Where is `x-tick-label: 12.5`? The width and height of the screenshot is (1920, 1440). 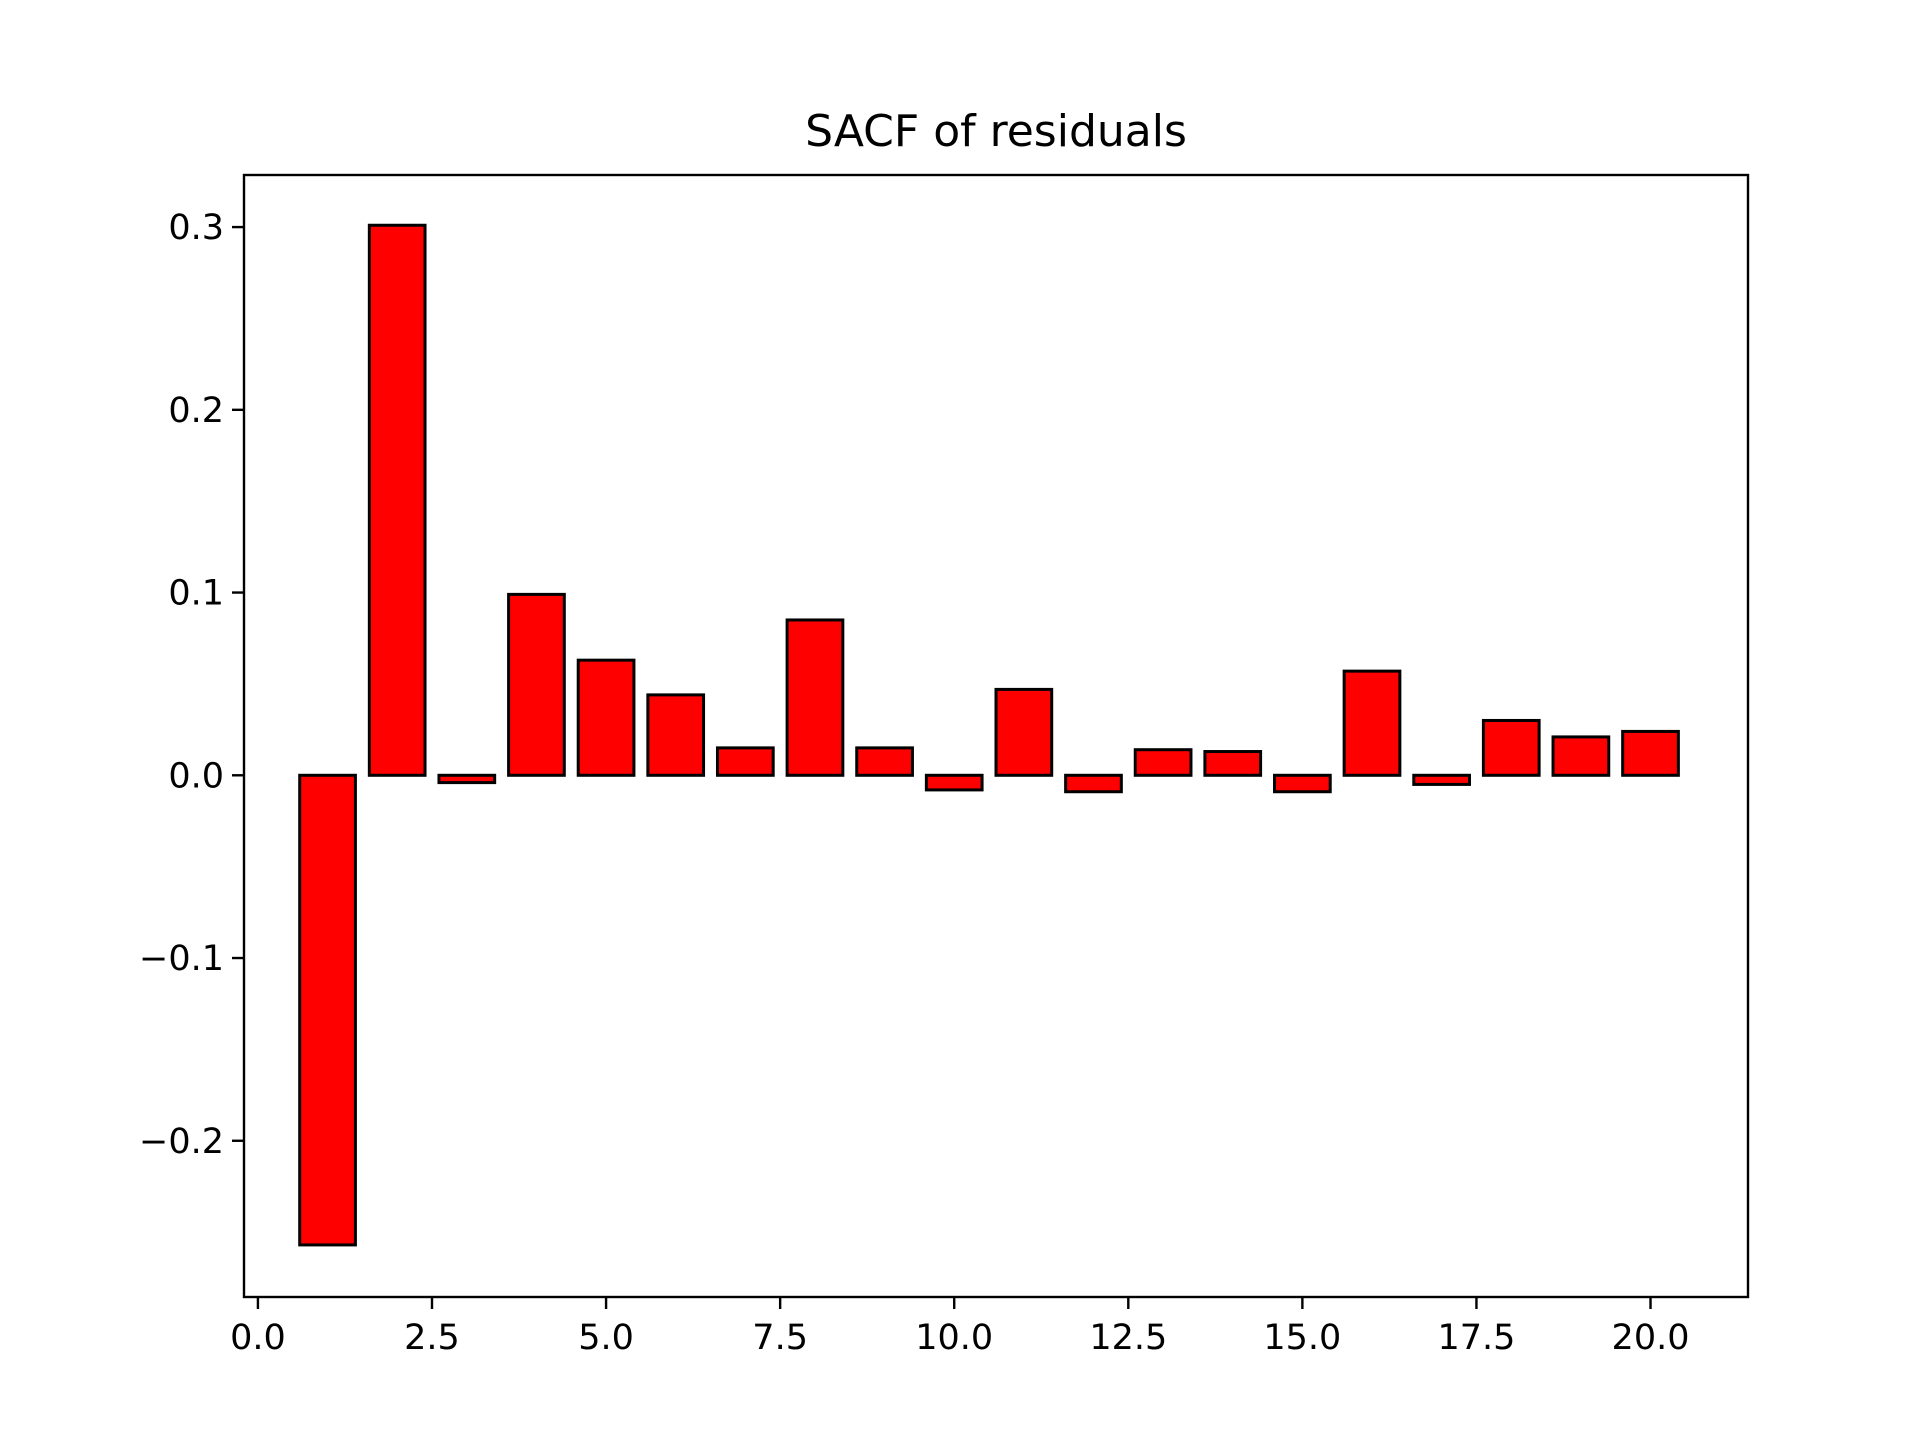
x-tick-label: 12.5 is located at coordinates (1128, 1338).